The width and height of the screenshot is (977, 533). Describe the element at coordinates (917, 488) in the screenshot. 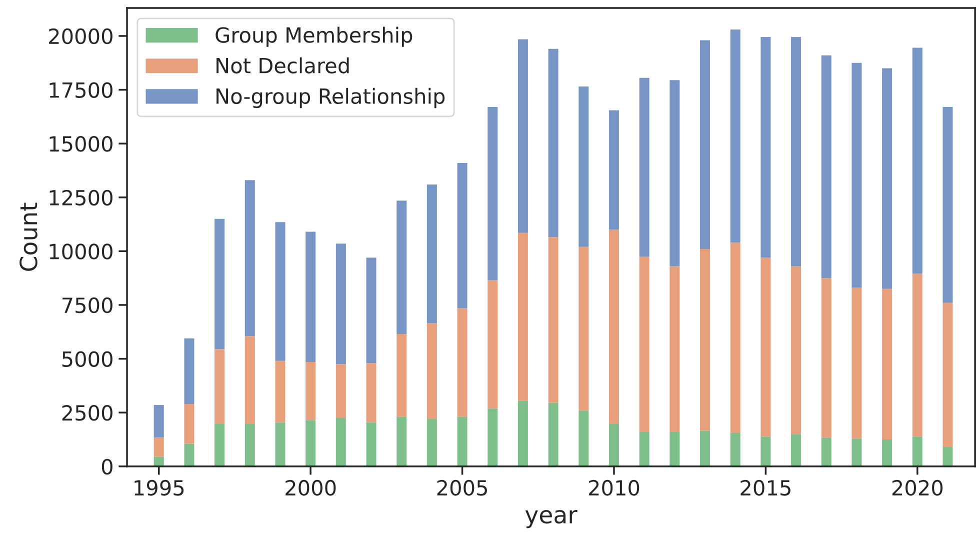

I see `x-tick-label: 2020` at that location.